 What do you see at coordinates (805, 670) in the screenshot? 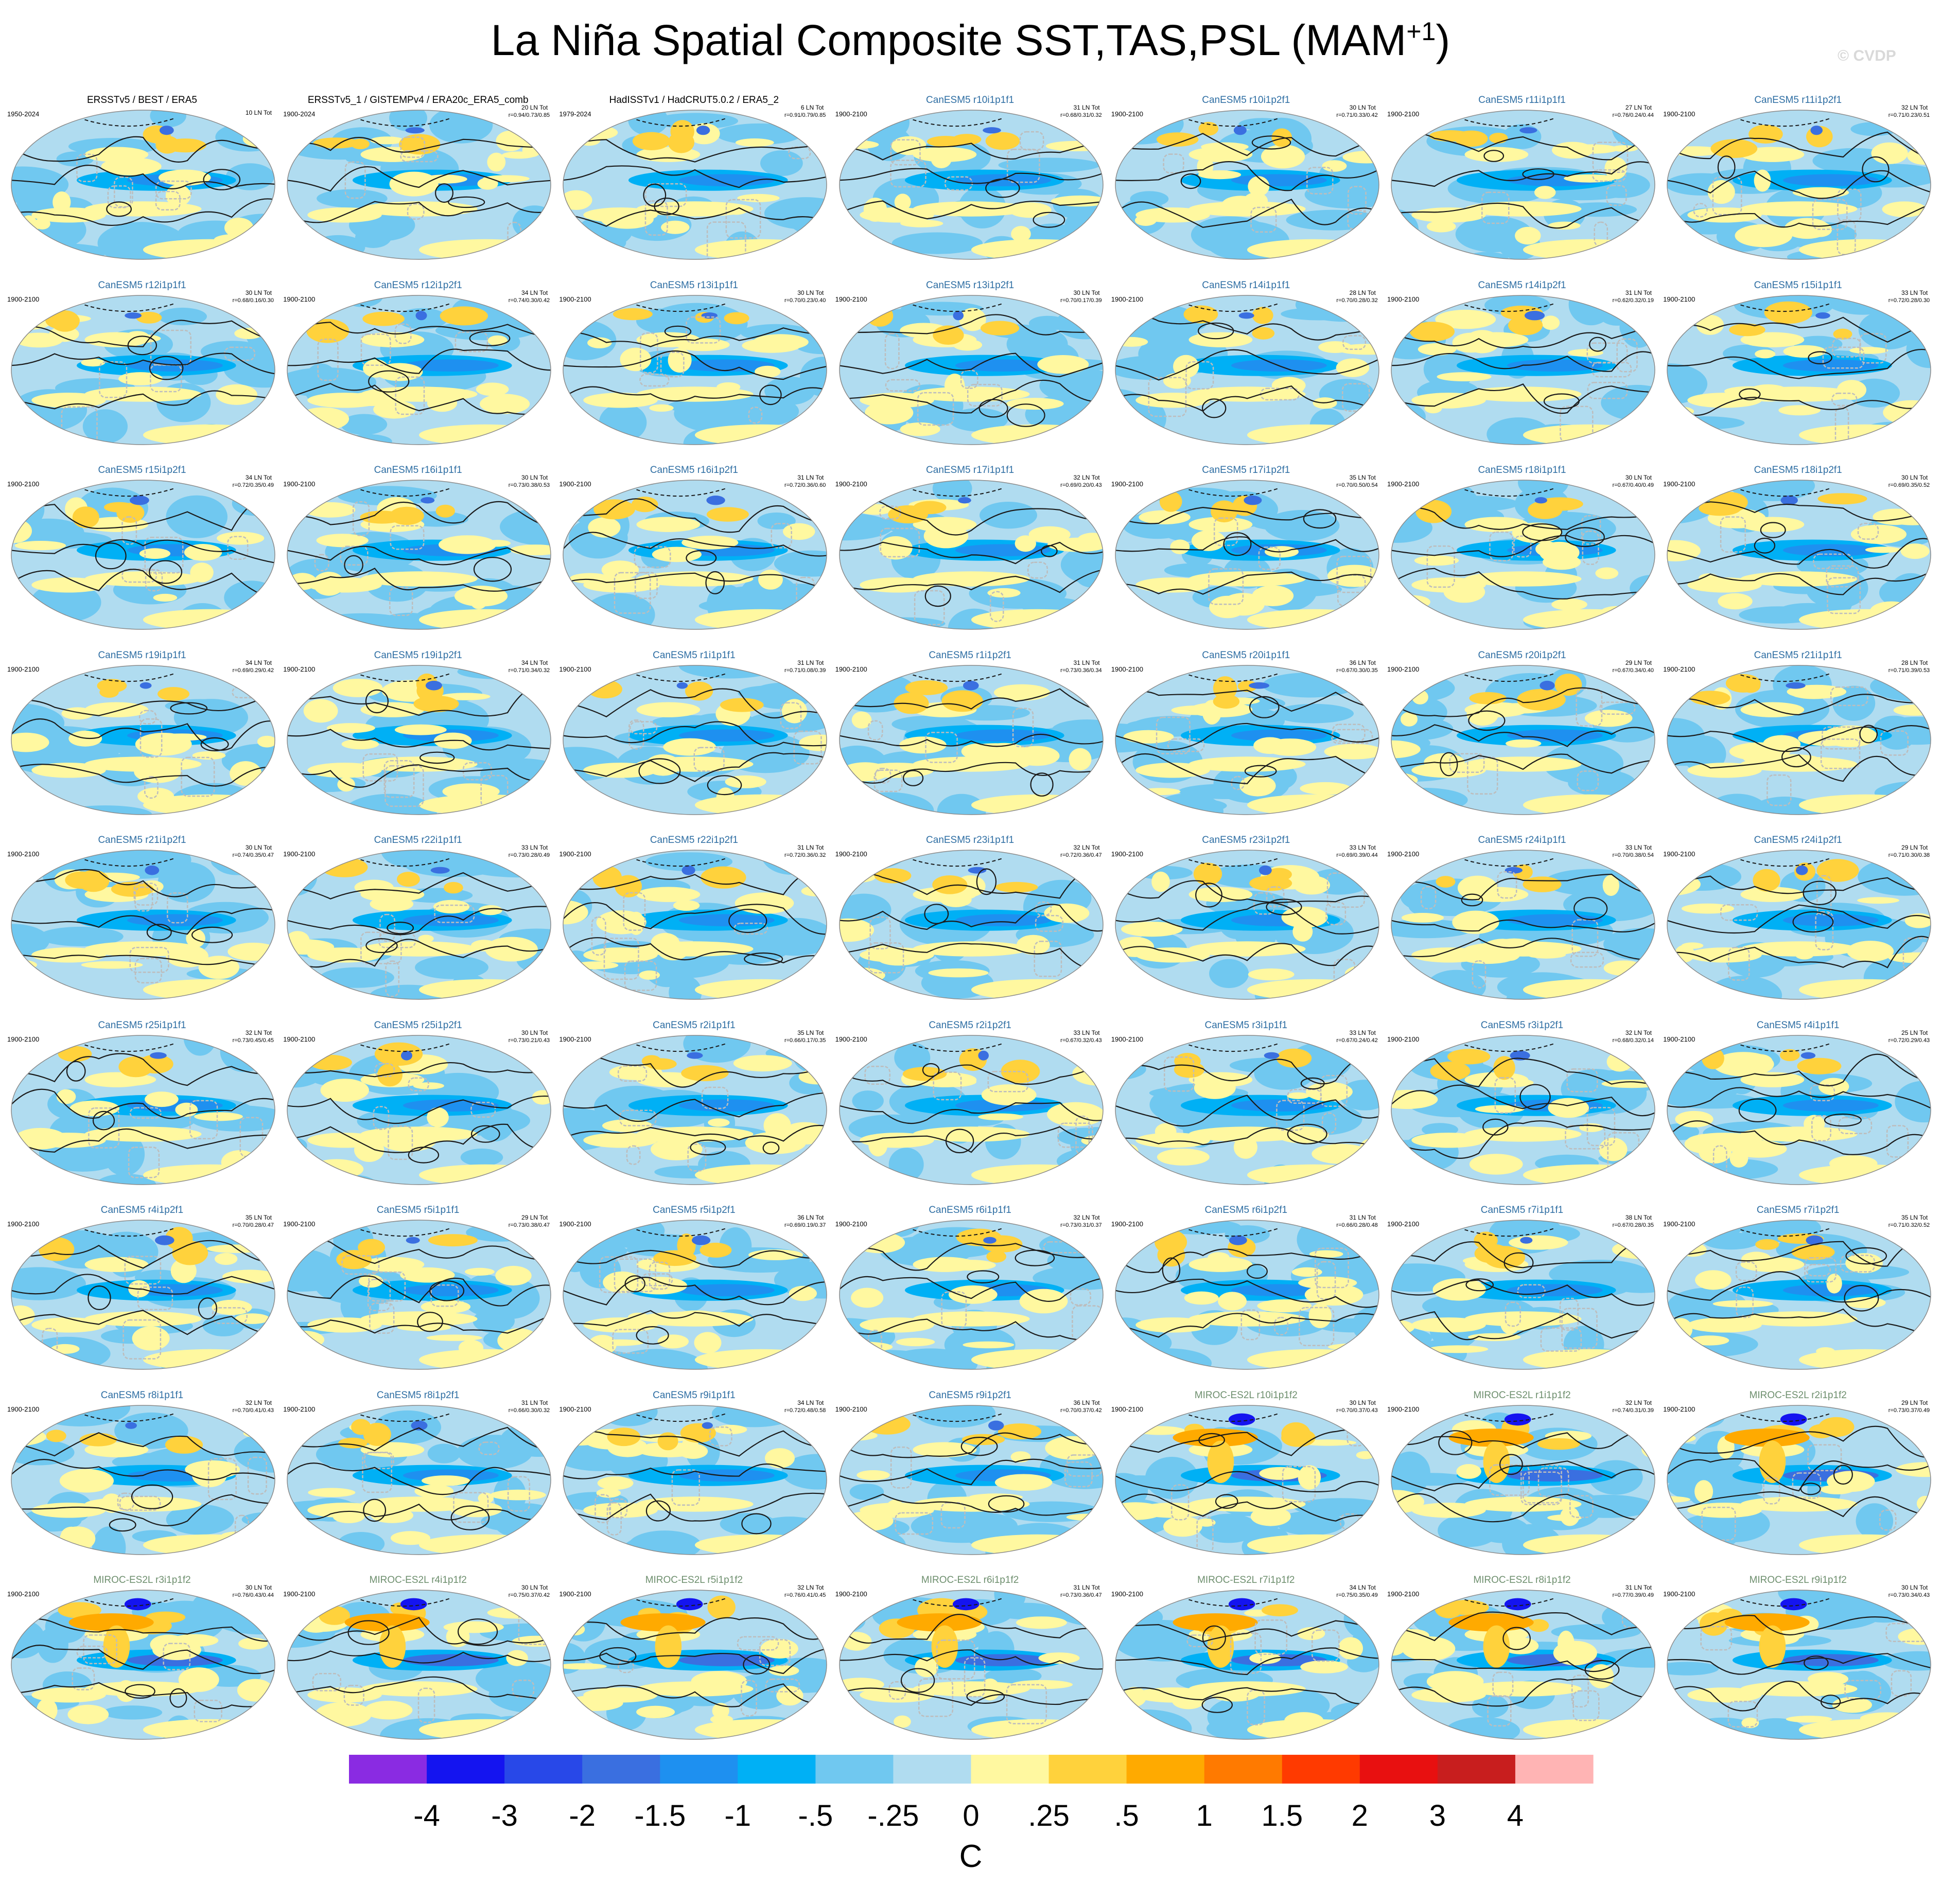
I see `panel-pattern-correlation: r=0.71/0.08/0.39` at bounding box center [805, 670].